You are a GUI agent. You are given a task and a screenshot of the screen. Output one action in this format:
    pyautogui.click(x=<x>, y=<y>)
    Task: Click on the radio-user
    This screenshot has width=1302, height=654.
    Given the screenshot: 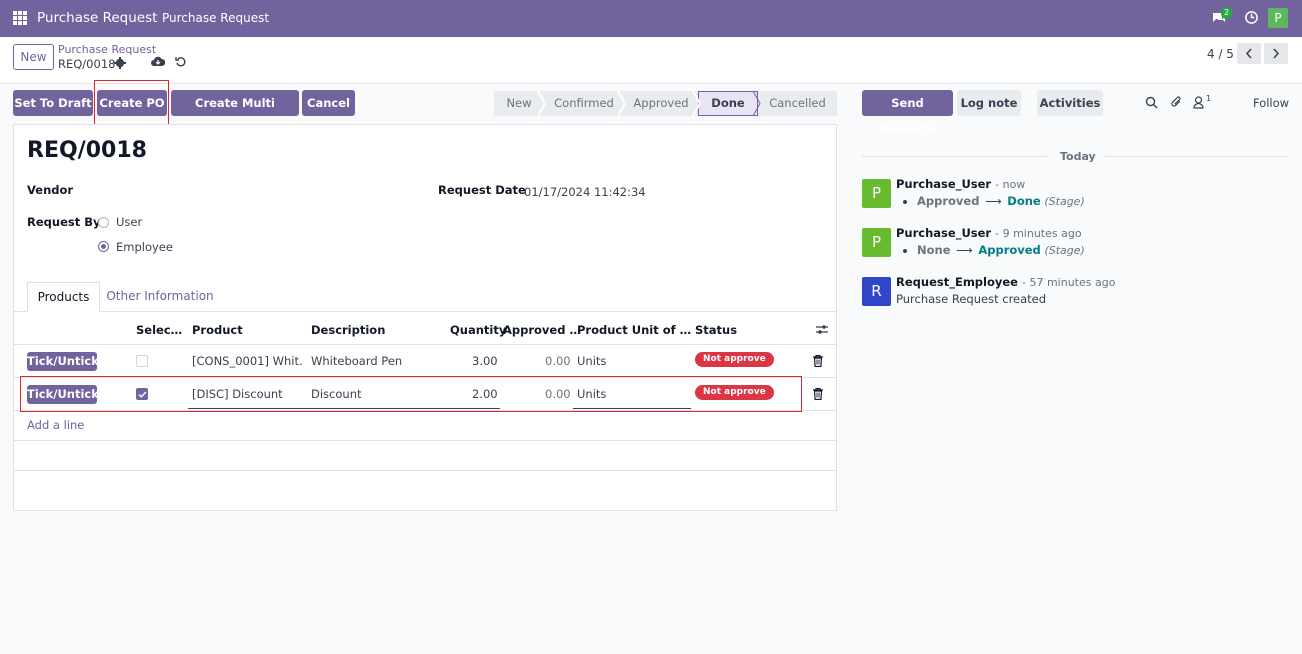 What is the action you would take?
    pyautogui.click(x=103, y=222)
    